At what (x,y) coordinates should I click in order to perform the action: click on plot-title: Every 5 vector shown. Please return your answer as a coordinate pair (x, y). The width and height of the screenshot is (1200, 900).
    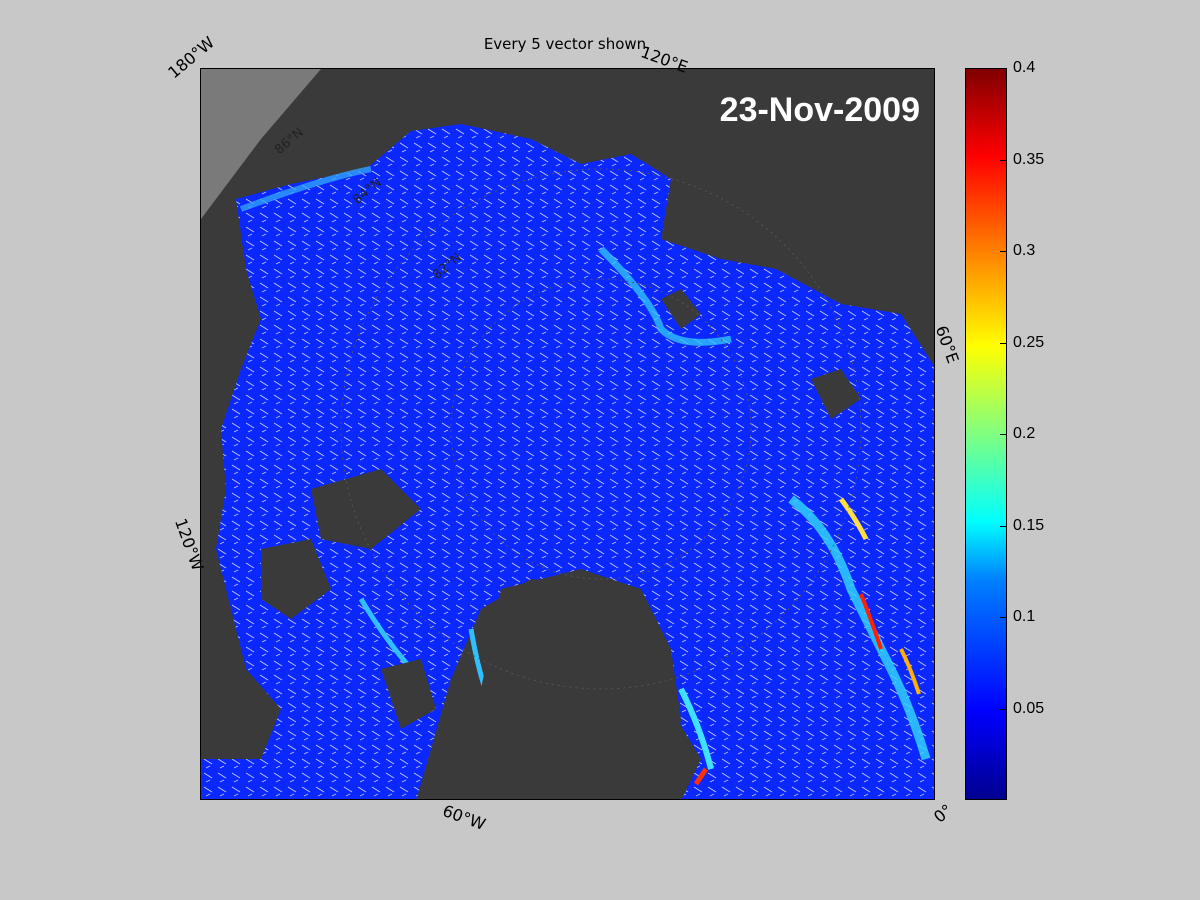
    Looking at the image, I should click on (565, 44).